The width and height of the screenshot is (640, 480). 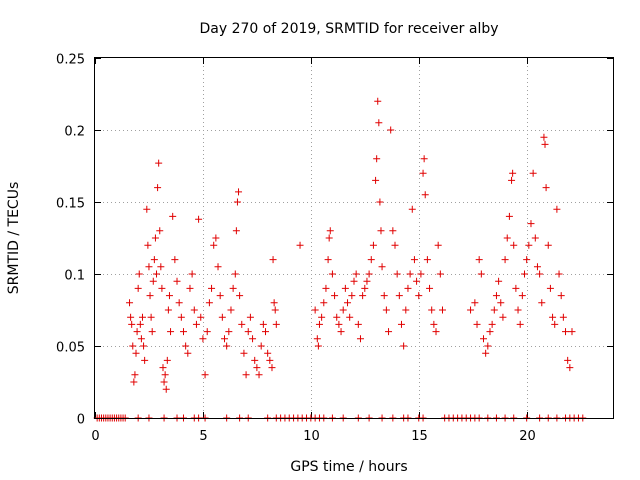 What do you see at coordinates (14, 238) in the screenshot?
I see `y-axis-label: SRMTID / TECUs` at bounding box center [14, 238].